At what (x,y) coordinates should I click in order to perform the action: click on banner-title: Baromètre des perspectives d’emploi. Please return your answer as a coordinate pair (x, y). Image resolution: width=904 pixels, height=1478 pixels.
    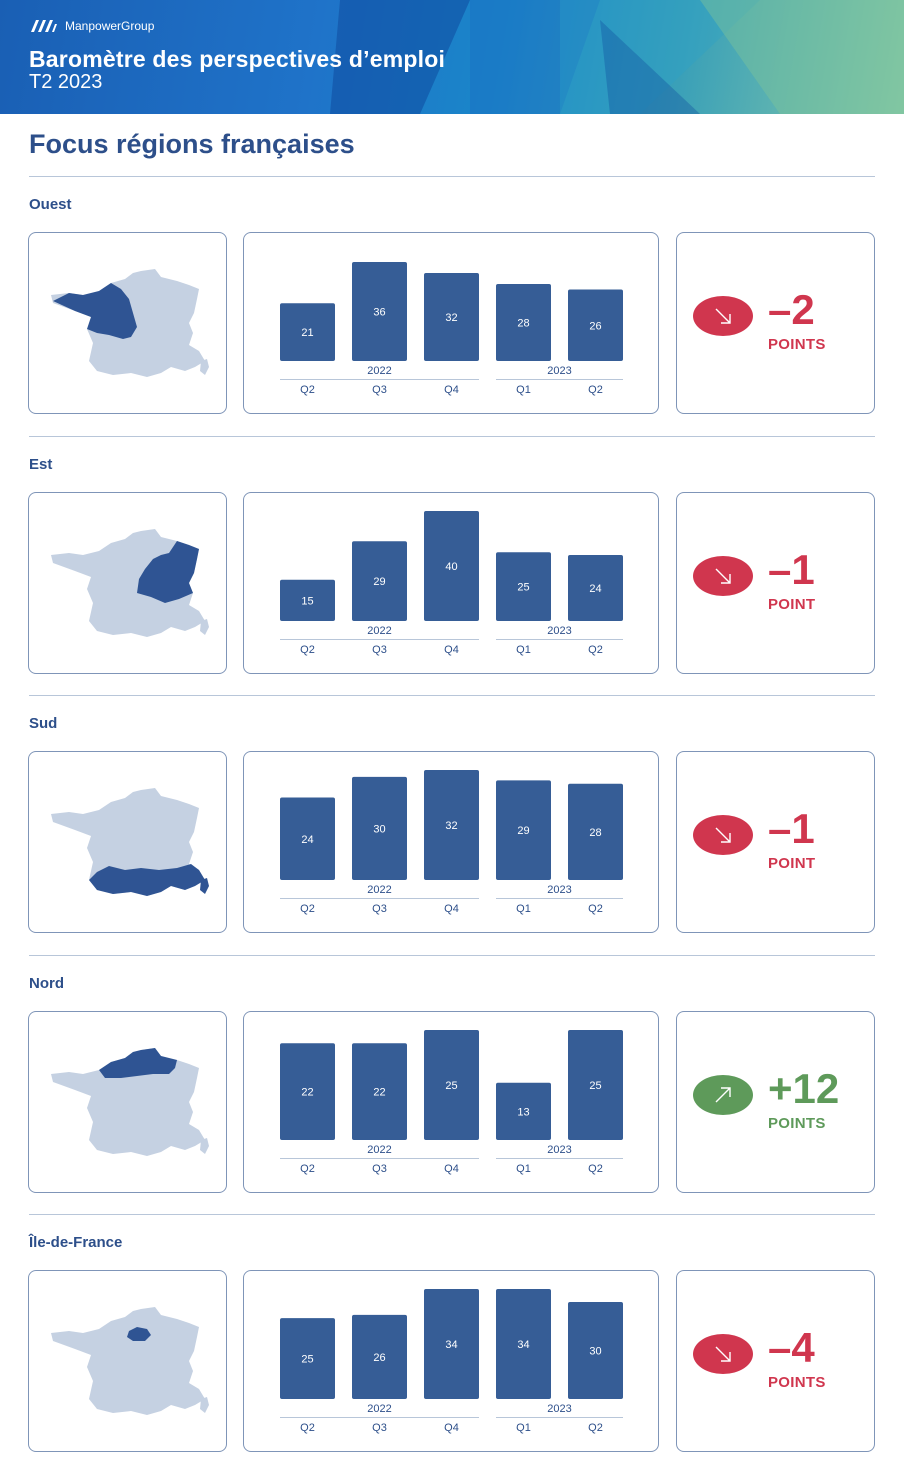
    Looking at the image, I should click on (237, 59).